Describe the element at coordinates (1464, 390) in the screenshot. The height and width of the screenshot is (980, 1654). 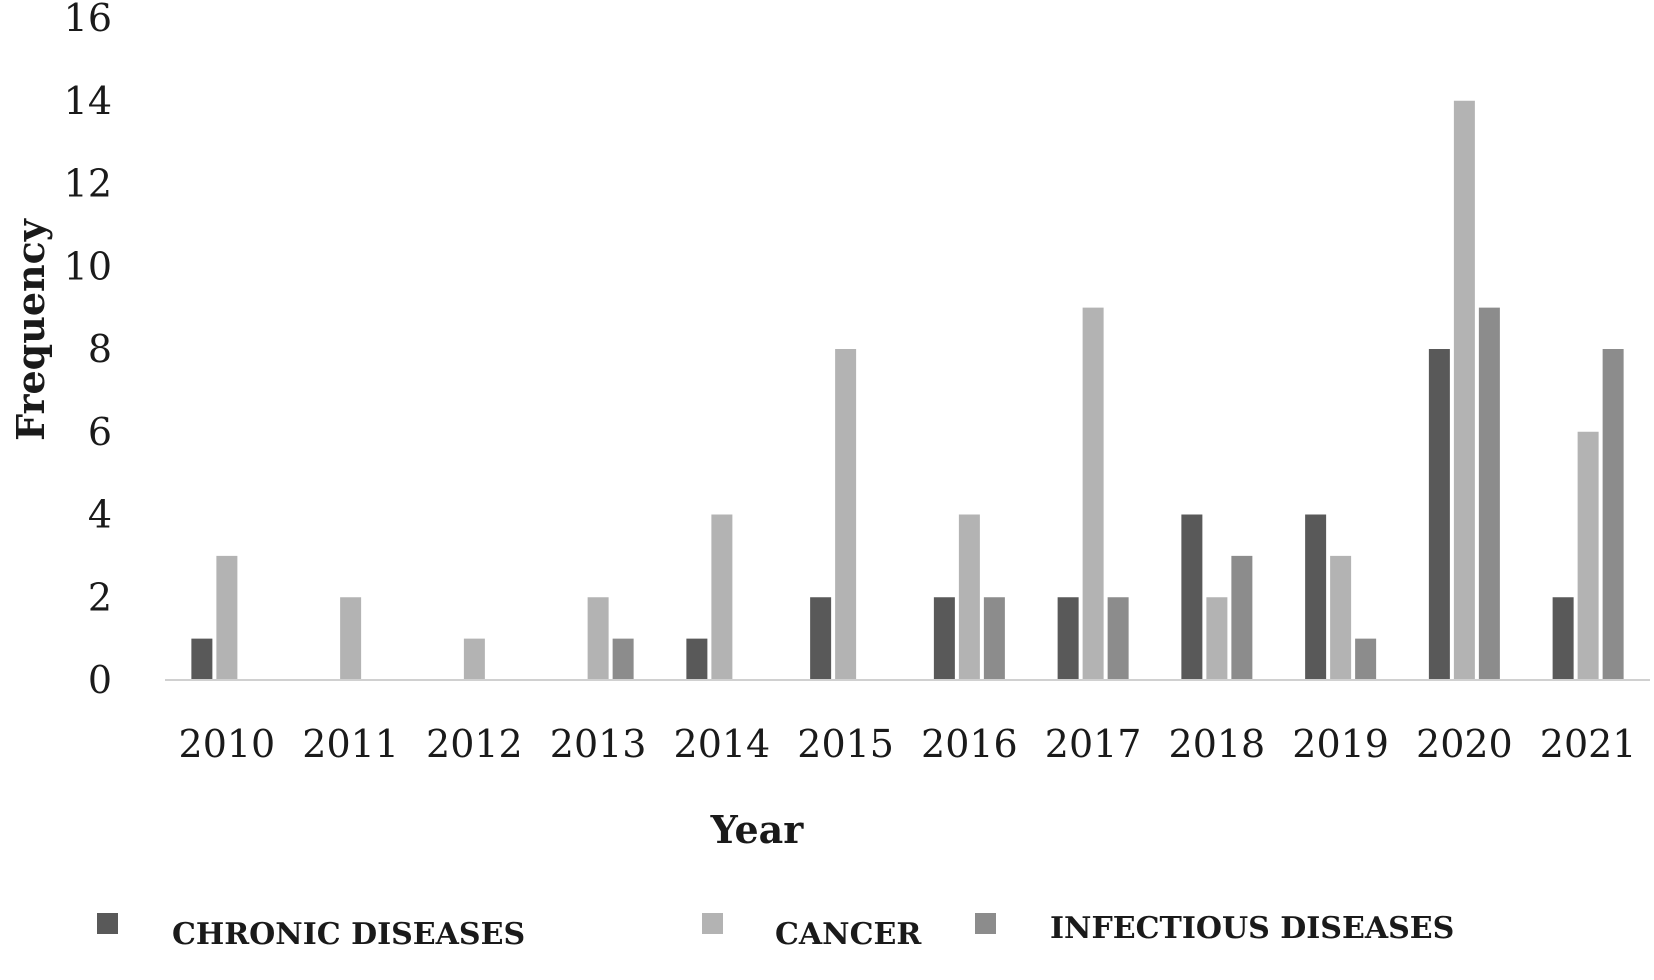
I see `bar-cancer-2020` at that location.